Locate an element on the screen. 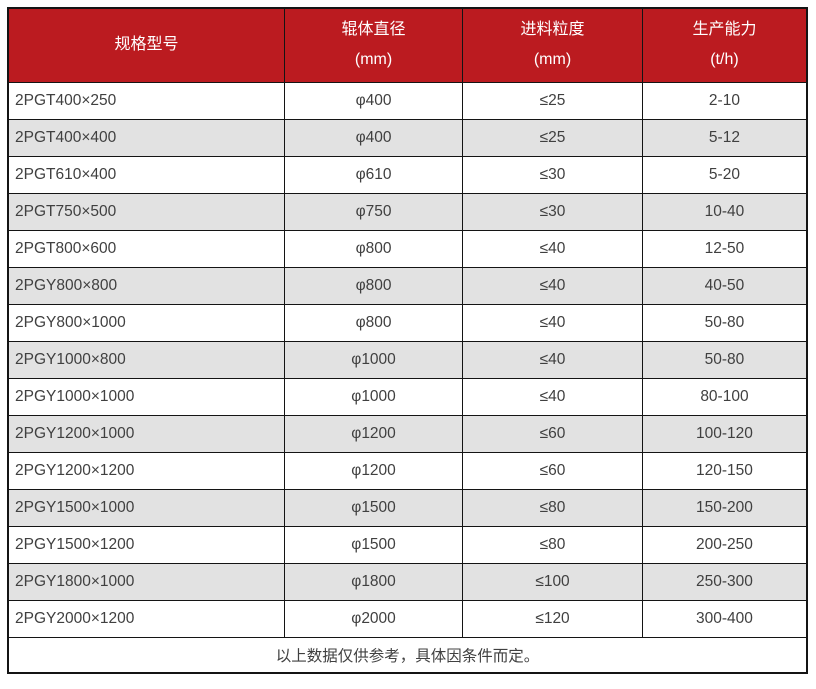 This screenshot has width=816, height=689. cell-capacity: 5-20 is located at coordinates (724, 174).